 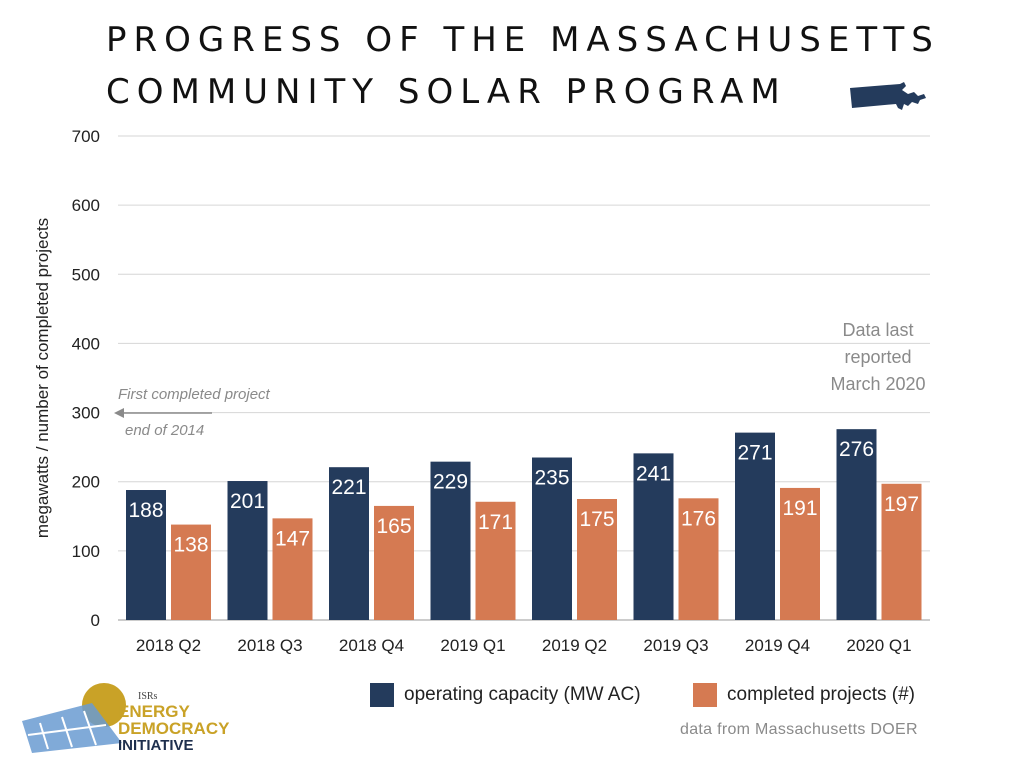 I want to click on logo-small-text: ISRs, so click(x=148, y=696).